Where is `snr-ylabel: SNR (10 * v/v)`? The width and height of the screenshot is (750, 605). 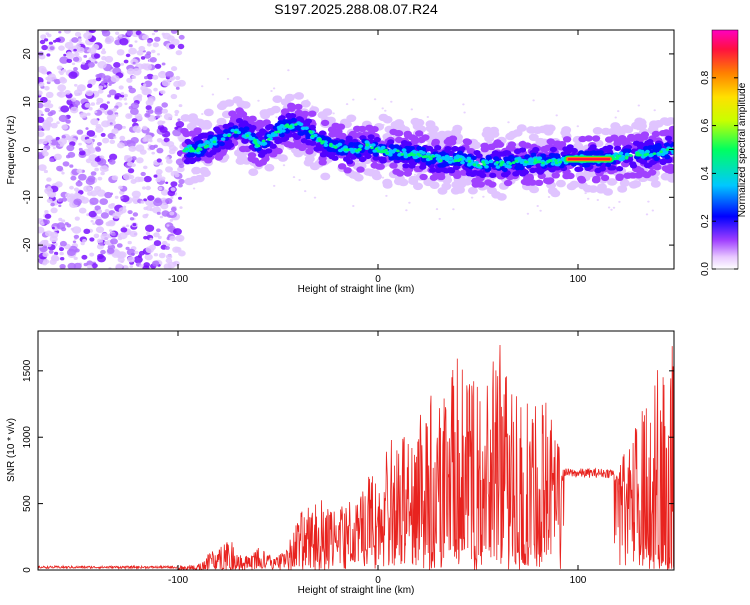 snr-ylabel: SNR (10 * v/v) is located at coordinates (11, 450).